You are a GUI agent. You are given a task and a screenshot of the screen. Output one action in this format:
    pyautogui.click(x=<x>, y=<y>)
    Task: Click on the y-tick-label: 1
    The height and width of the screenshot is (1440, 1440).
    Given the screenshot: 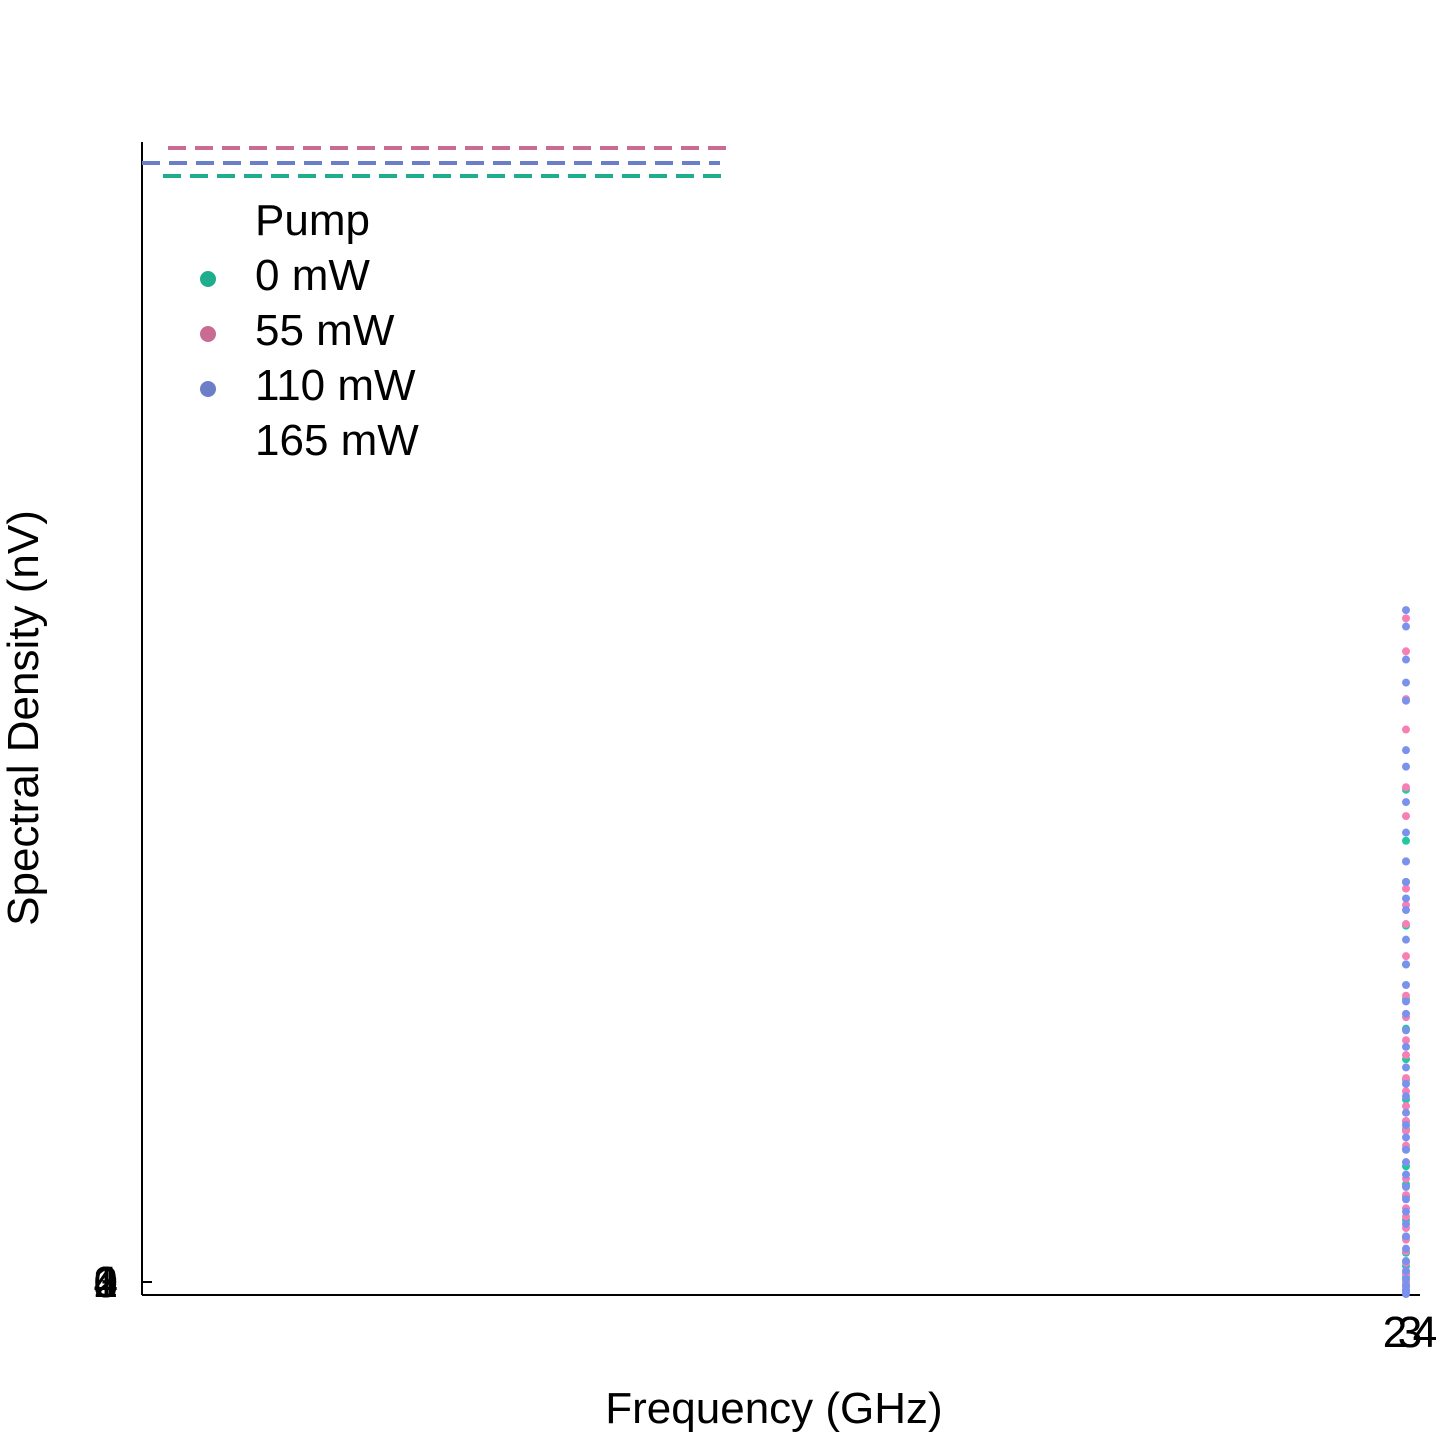 What is the action you would take?
    pyautogui.click(x=106, y=1282)
    